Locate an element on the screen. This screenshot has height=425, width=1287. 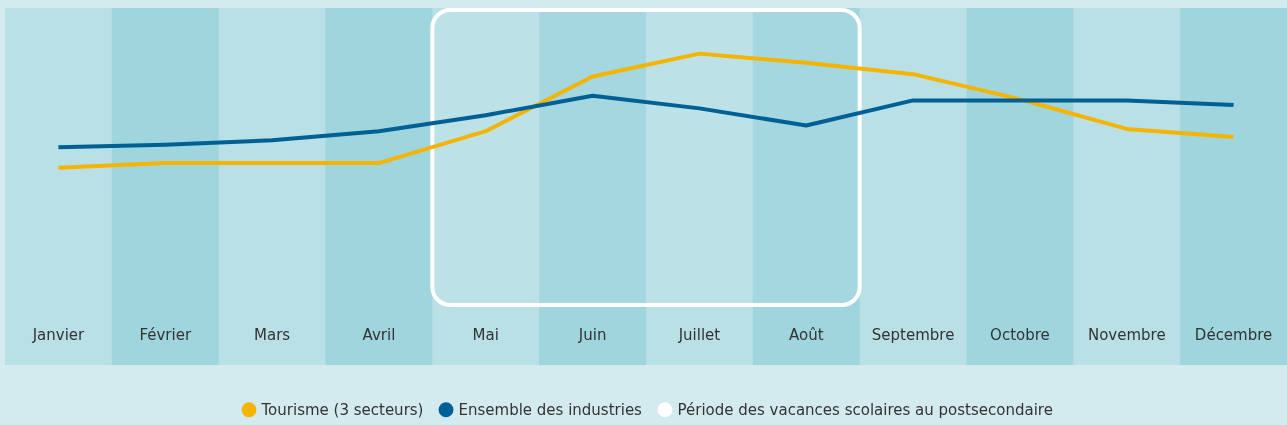
legend-label: Tourisme (3 secteurs) is located at coordinates (342, 409).